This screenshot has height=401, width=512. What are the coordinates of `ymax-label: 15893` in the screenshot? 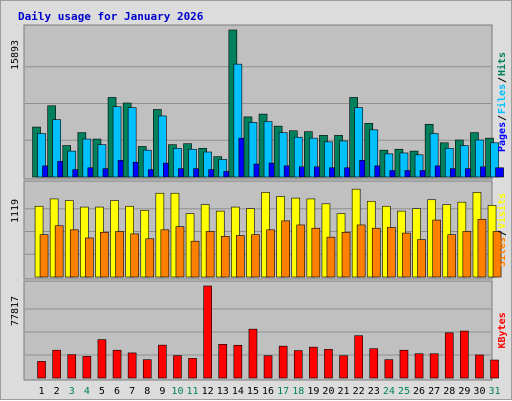 It's located at (15, 55).